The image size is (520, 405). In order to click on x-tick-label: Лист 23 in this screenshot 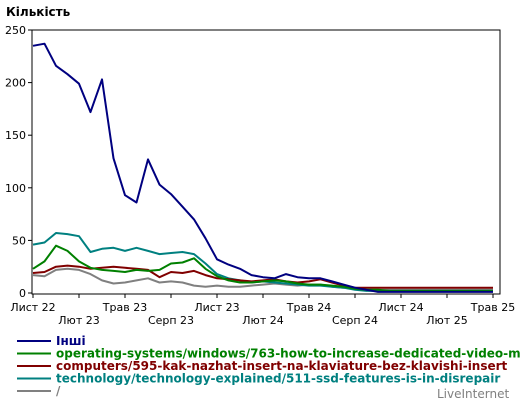, I will do `click(216, 307)`.